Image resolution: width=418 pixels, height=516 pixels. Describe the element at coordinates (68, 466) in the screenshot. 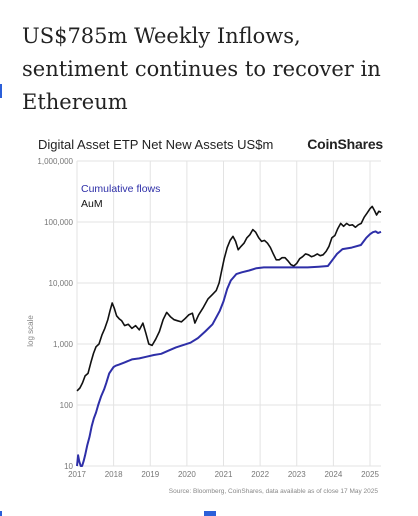

I see `y-tick-label: 10` at that location.